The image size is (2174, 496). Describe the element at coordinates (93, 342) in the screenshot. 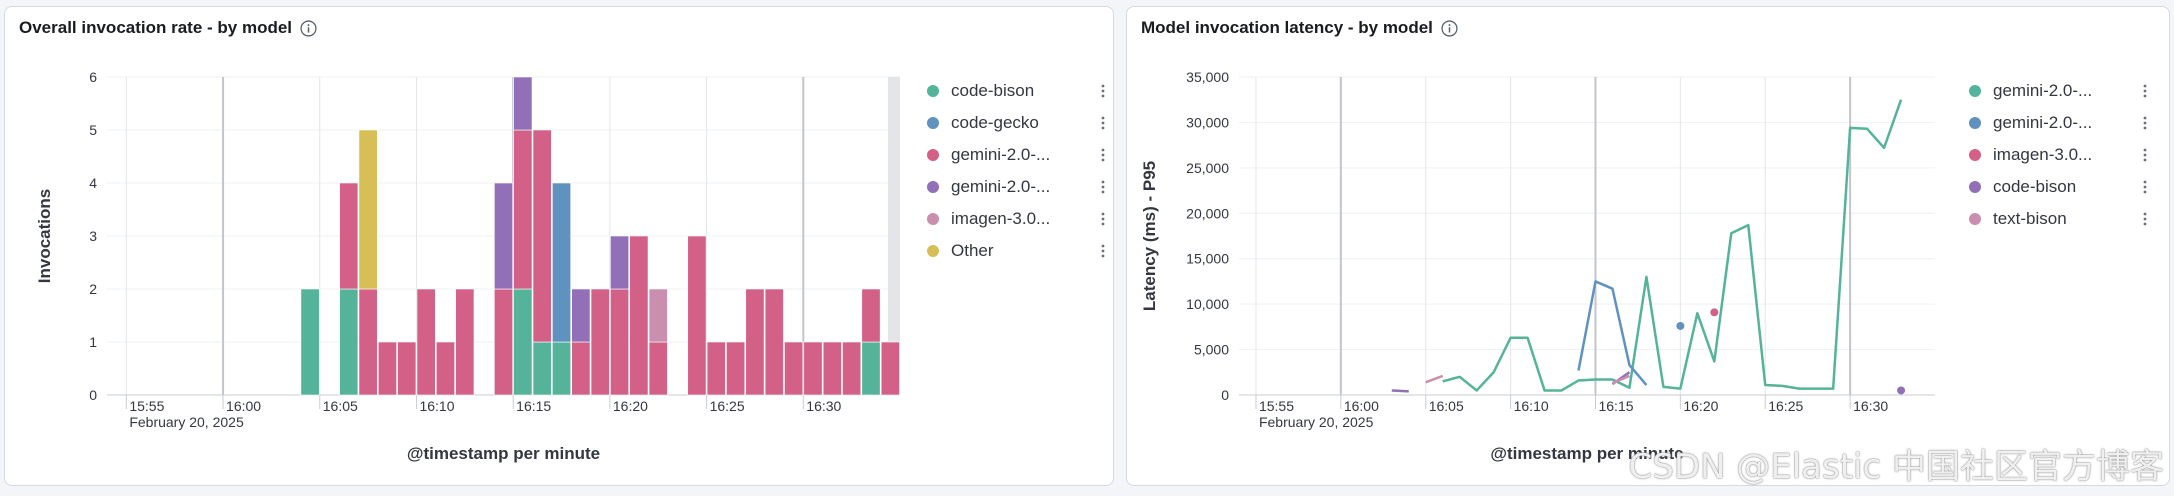

I see `y-tick-label: 1` at that location.